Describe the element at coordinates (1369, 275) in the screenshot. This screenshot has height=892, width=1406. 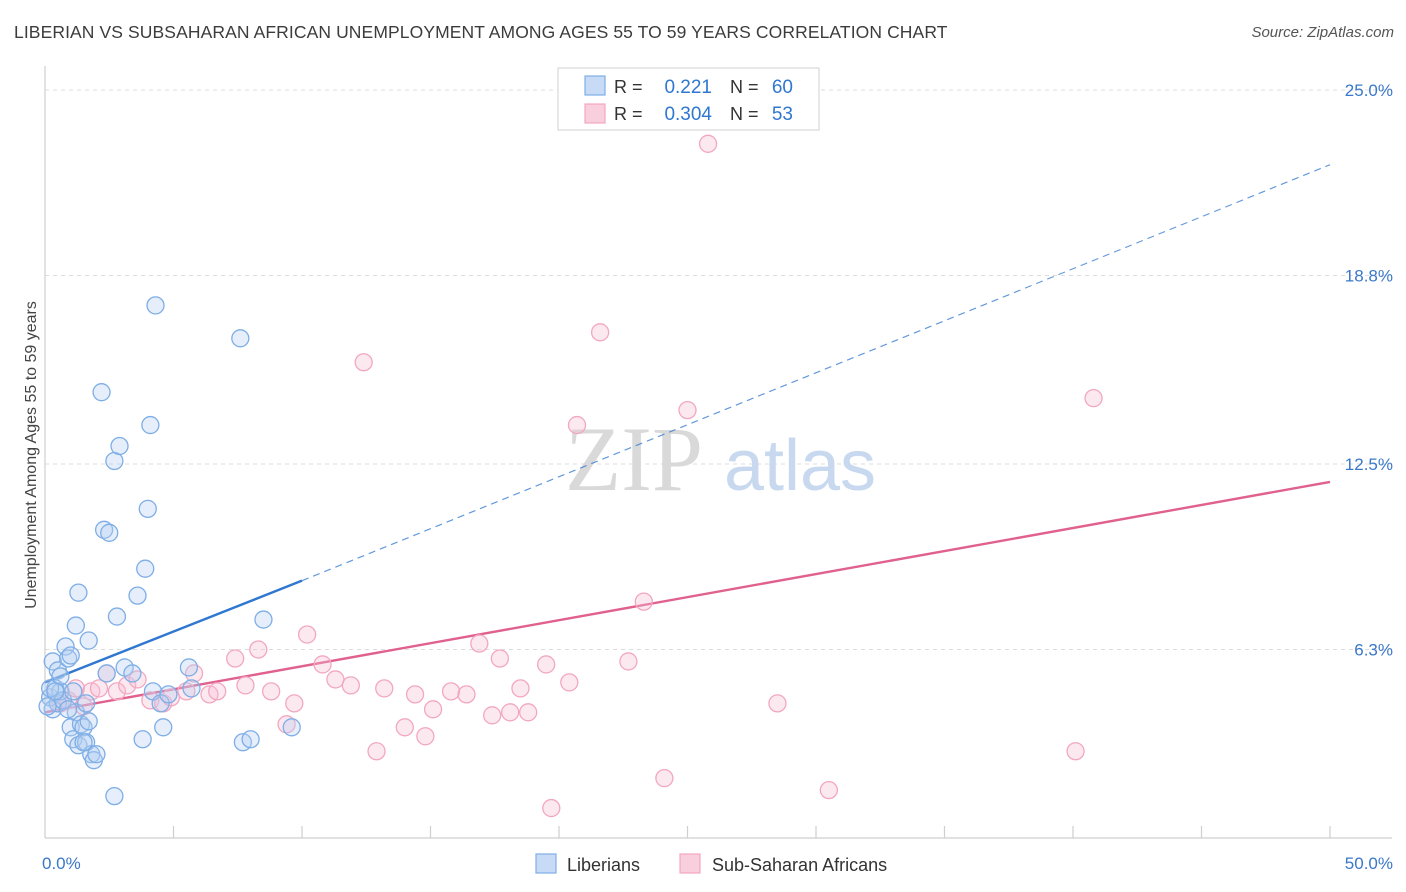
I see `y-tick-label: 18.8%` at that location.